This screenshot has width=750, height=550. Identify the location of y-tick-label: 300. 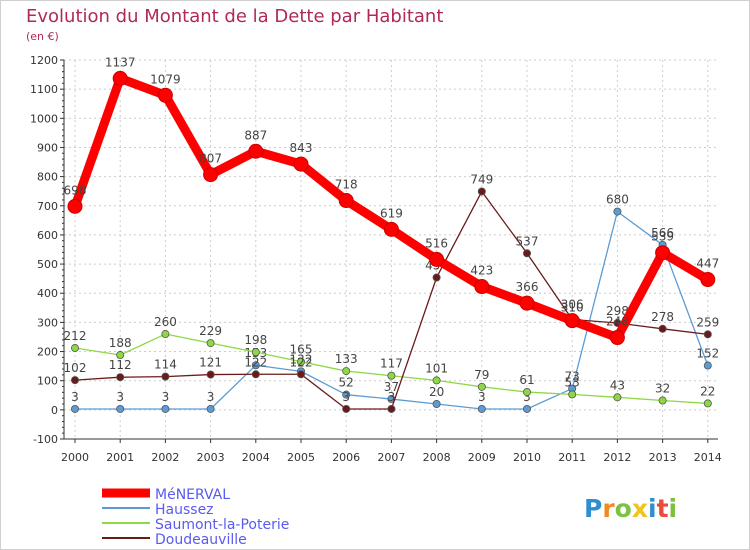
(47, 322).